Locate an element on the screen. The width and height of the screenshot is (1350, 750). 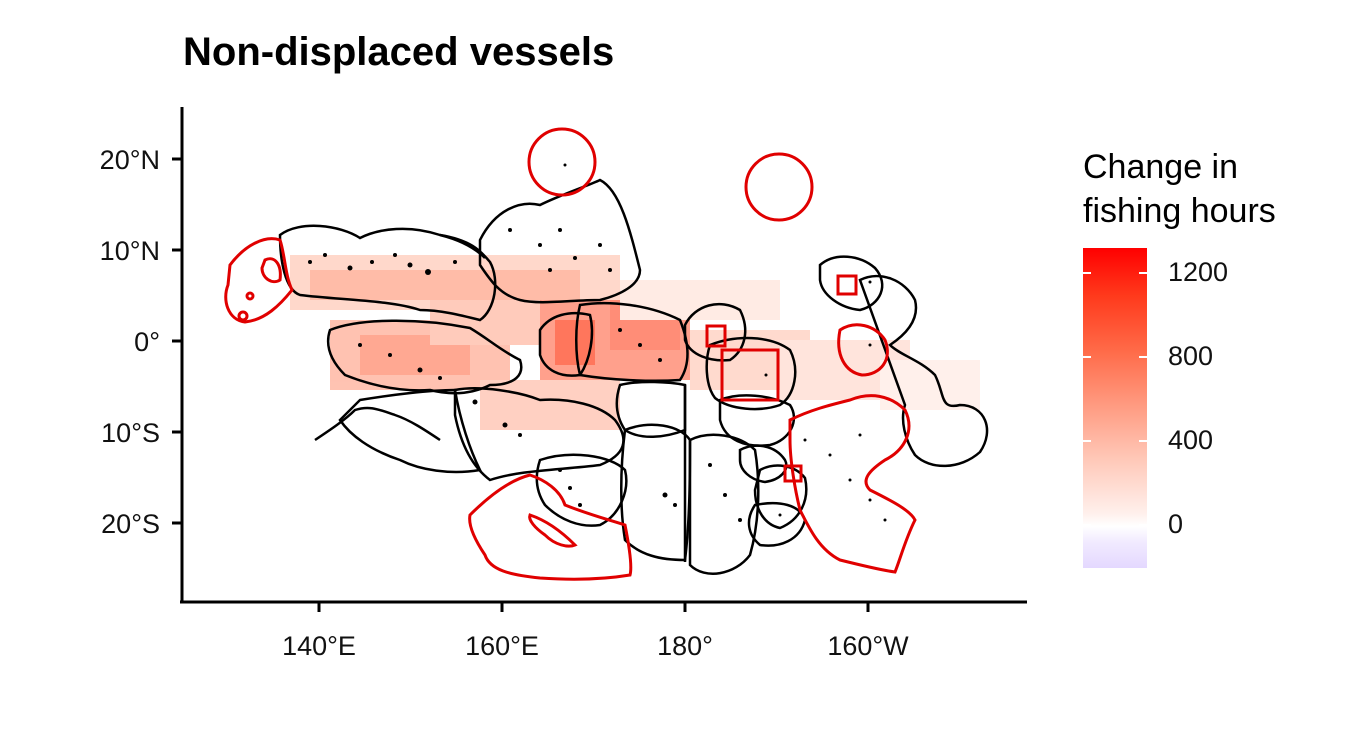
y-axis-label: 10°N is located at coordinates (130, 251).